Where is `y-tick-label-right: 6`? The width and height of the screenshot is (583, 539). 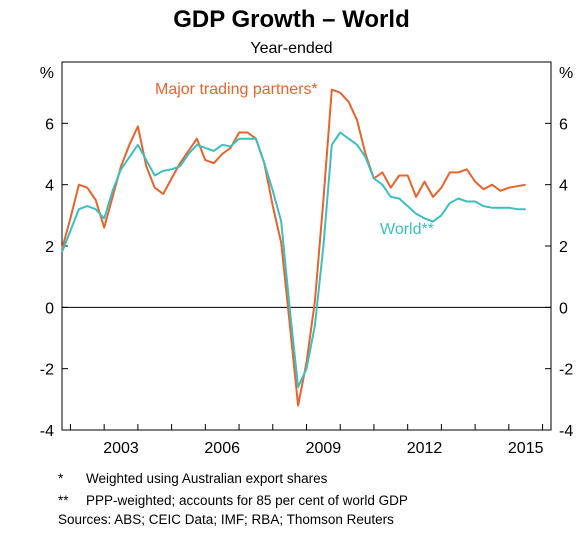
y-tick-label-right: 6 is located at coordinates (563, 124).